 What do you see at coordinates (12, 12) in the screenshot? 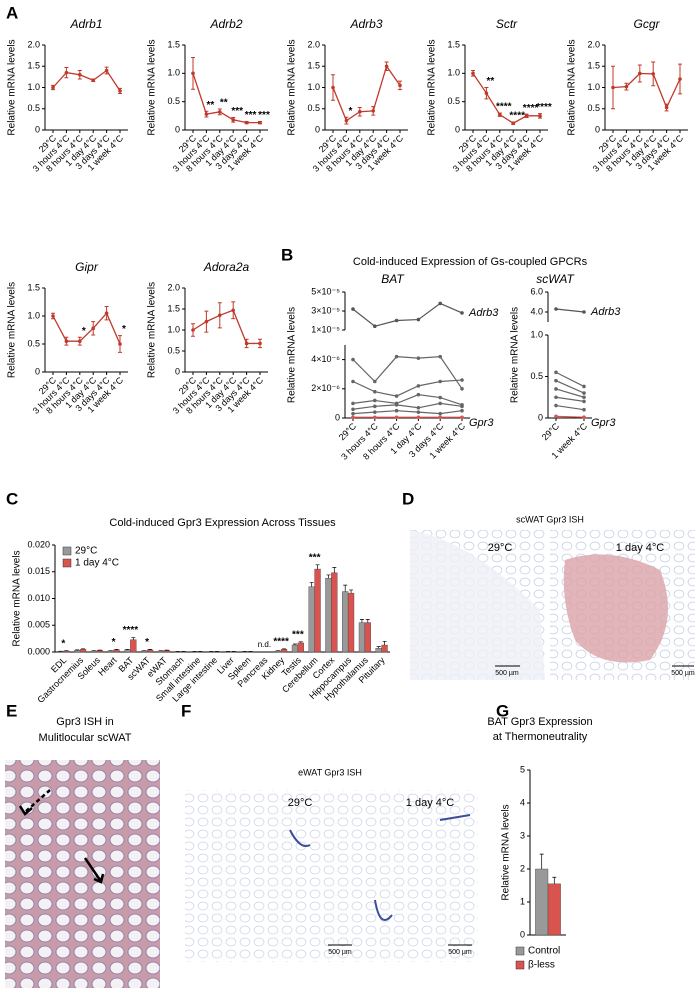
I see `panel-label: A` at bounding box center [12, 12].